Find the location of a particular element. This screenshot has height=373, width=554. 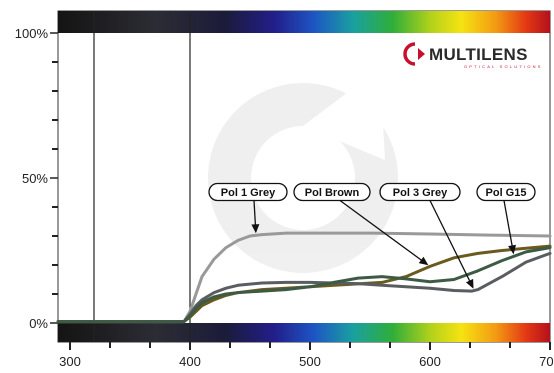

brand-logo: MULTILENS OPTICAL SOLUTIONS is located at coordinates (473, 55).